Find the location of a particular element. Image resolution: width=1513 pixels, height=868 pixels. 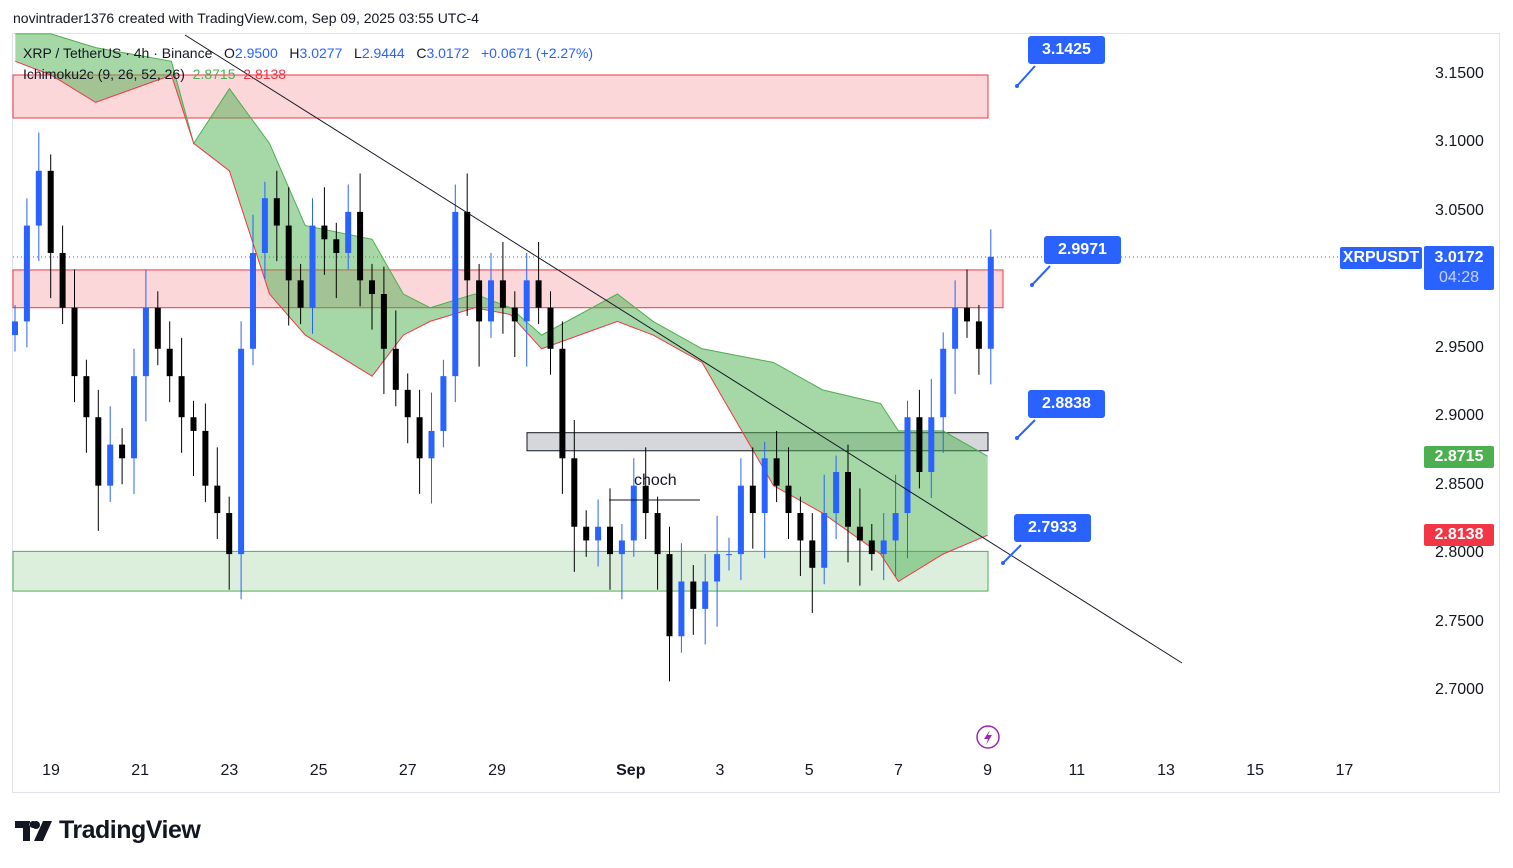

time-tick: 23 is located at coordinates (229, 770).